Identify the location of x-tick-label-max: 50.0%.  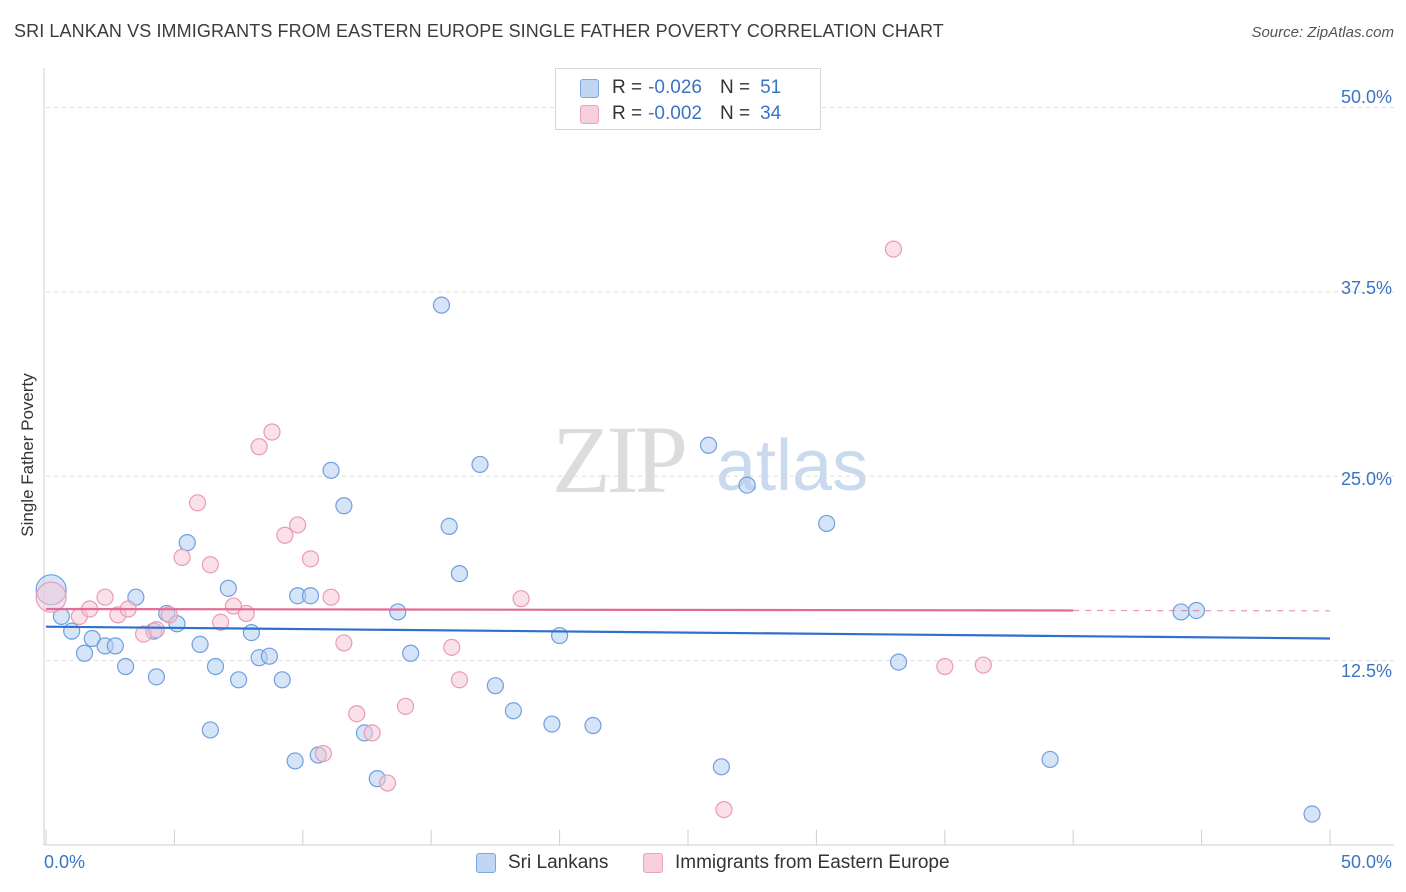
(1366, 862).